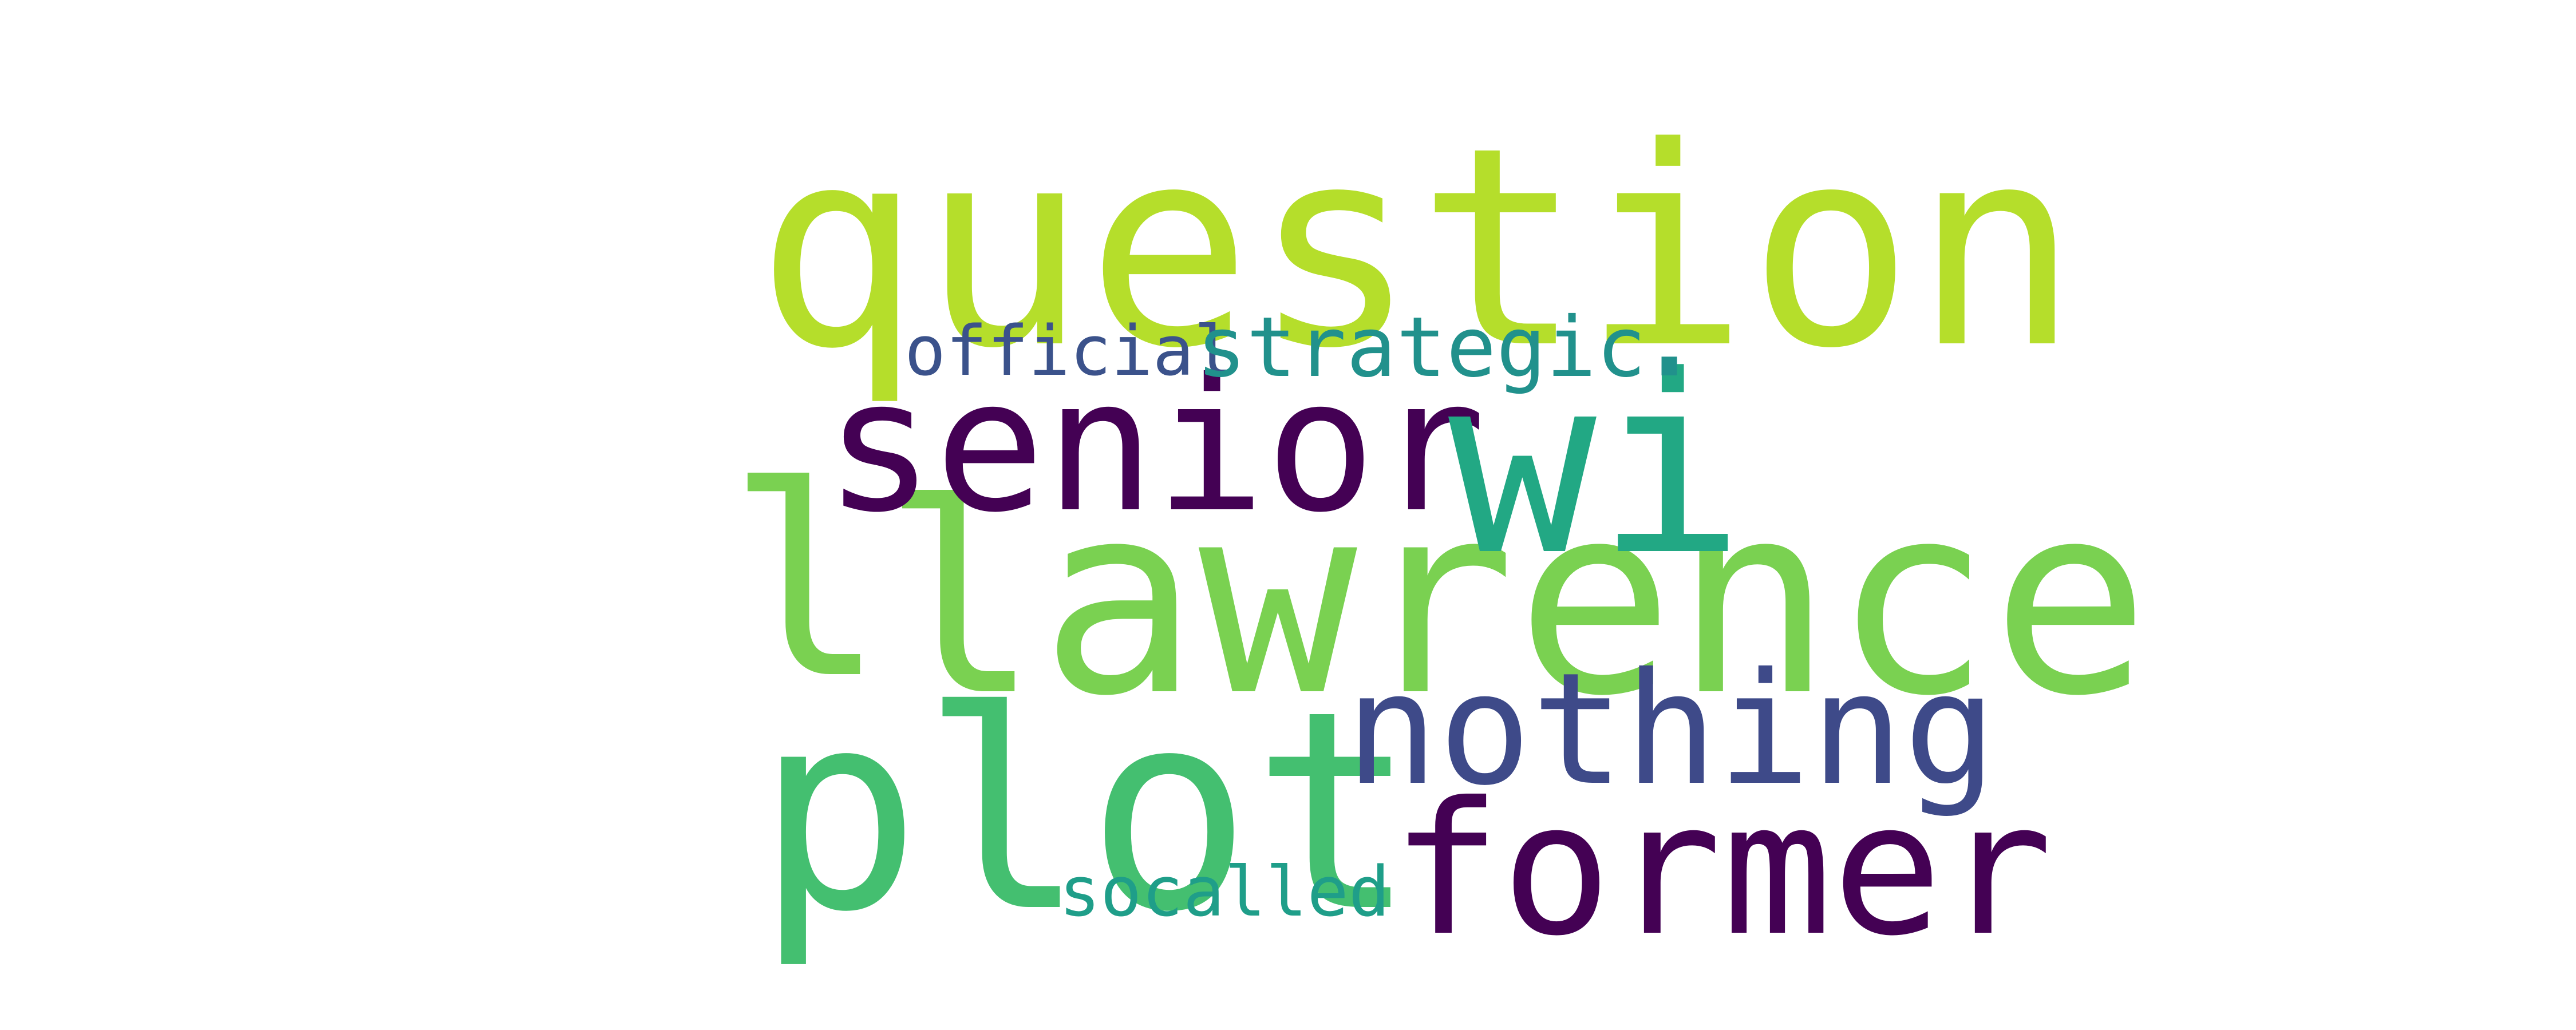  What do you see at coordinates (1421, 347) in the screenshot?
I see `word-strategic: strategic` at bounding box center [1421, 347].